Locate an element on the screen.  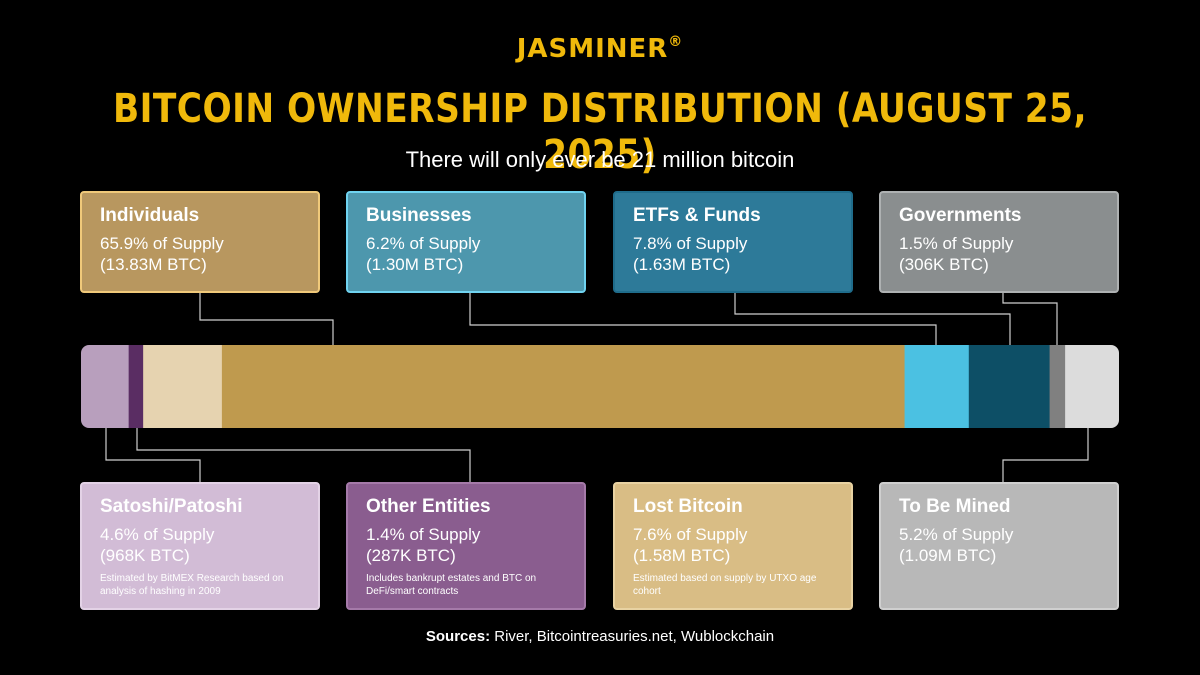
card-businesses: Businesses 6.2% of Supply (1.30M BTC) is located at coordinates (466, 242).